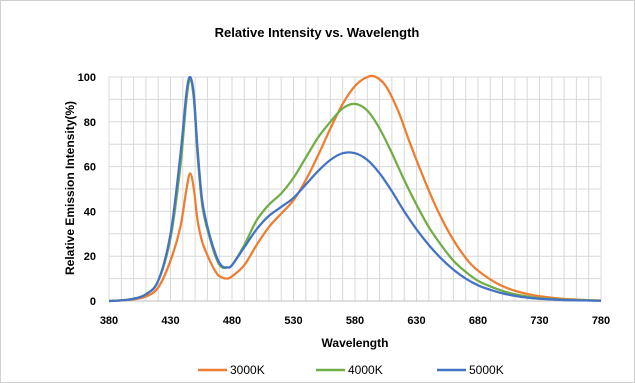 Image resolution: width=635 pixels, height=383 pixels. I want to click on y-tick-label: 20, so click(90, 257).